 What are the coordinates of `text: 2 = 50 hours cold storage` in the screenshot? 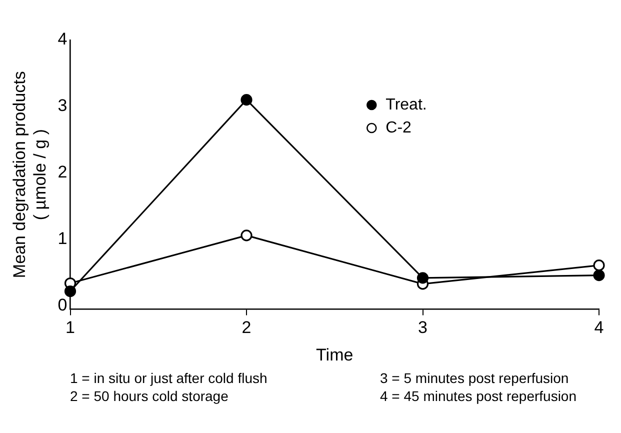 It's located at (150, 396).